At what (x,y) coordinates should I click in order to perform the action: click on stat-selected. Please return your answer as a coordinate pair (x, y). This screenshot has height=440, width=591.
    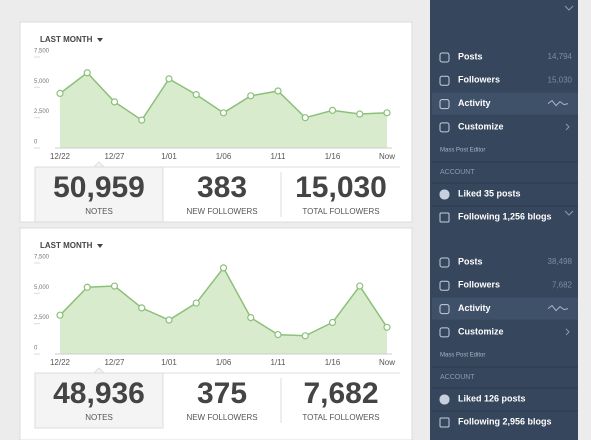
    Looking at the image, I should click on (99, 400).